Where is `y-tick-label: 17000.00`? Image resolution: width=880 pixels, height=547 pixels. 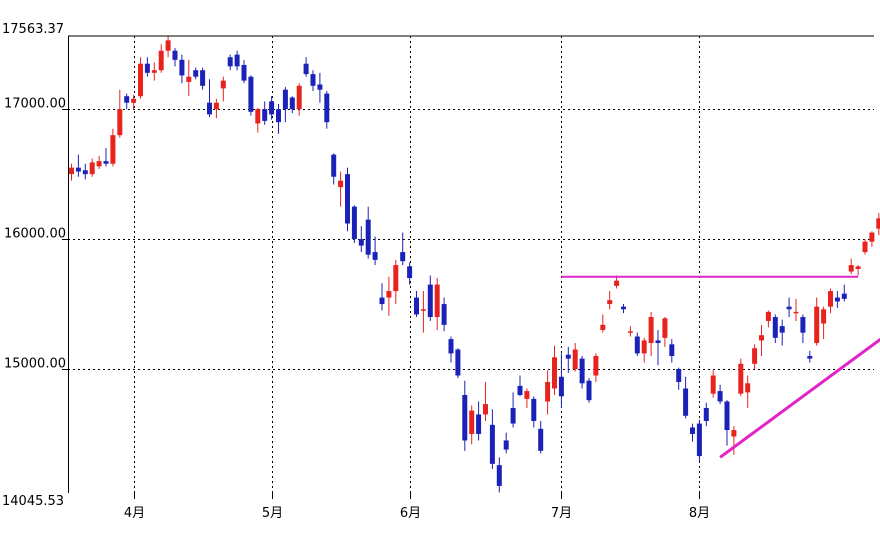 y-tick-label: 17000.00 is located at coordinates (35, 104).